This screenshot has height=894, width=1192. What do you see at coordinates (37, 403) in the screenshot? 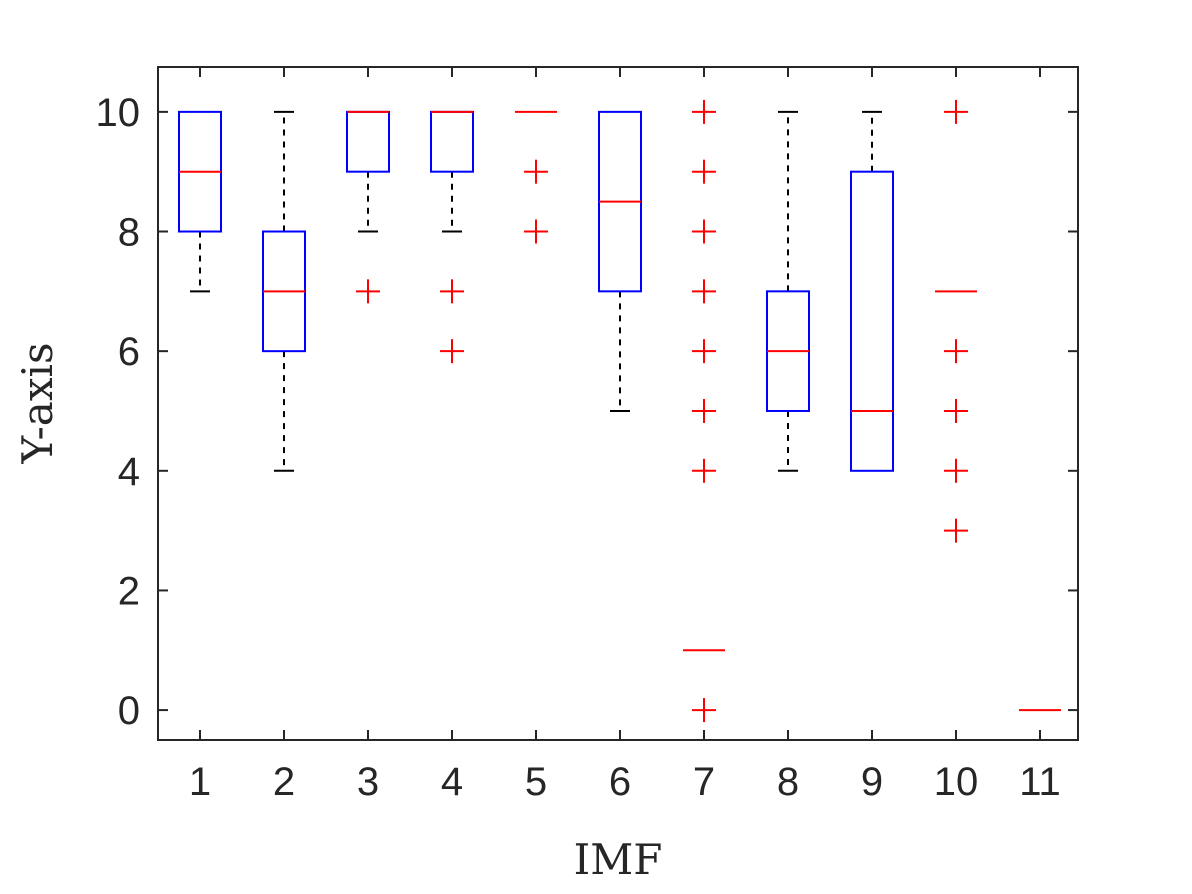
I see `y-axis-label: Y-axis` at bounding box center [37, 403].